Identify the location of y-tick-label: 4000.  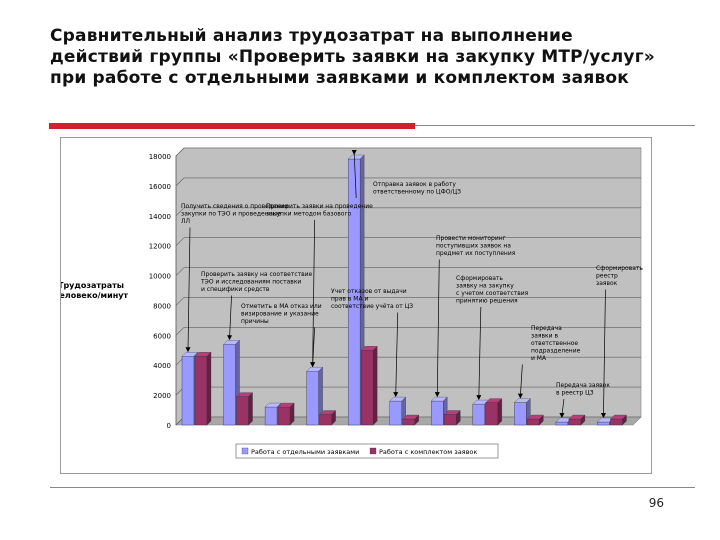
(162, 366).